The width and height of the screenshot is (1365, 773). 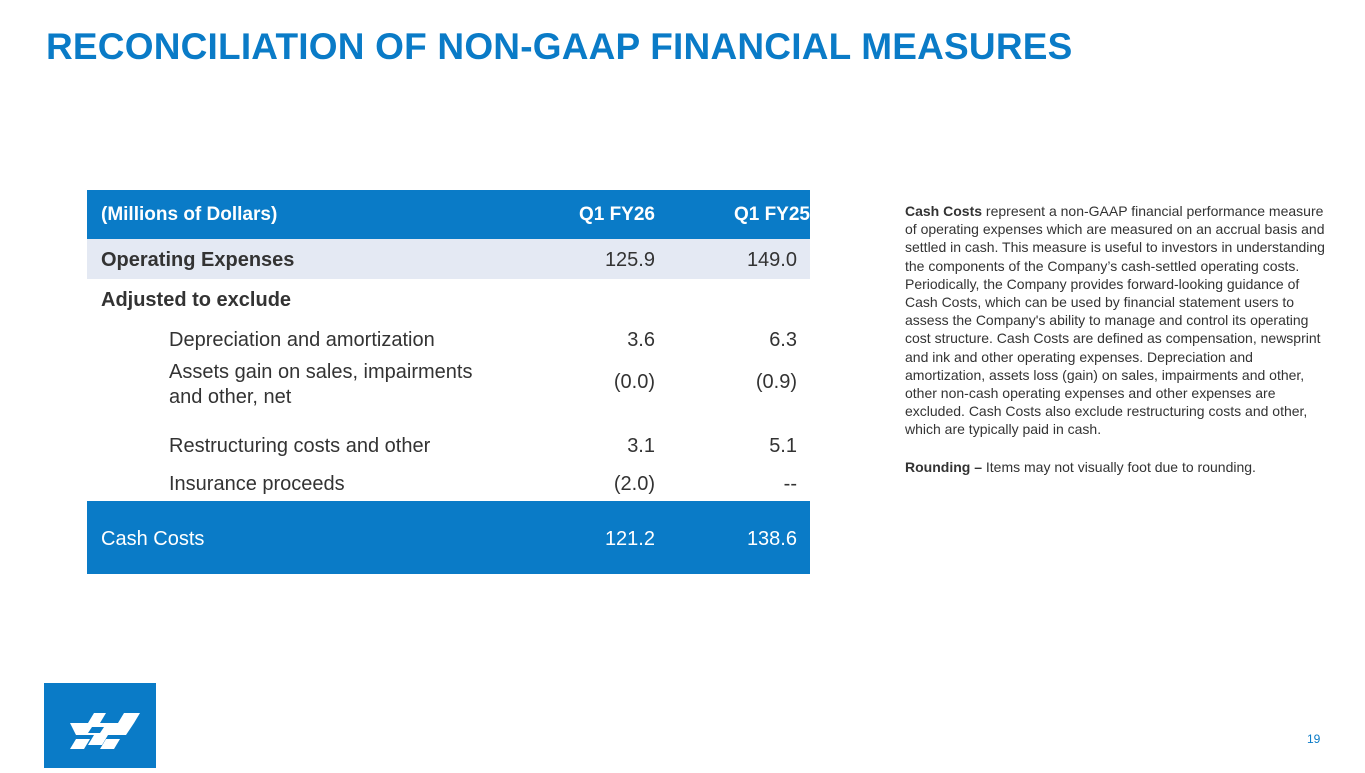 I want to click on row-label: Restructuring costs and other, so click(x=300, y=446).